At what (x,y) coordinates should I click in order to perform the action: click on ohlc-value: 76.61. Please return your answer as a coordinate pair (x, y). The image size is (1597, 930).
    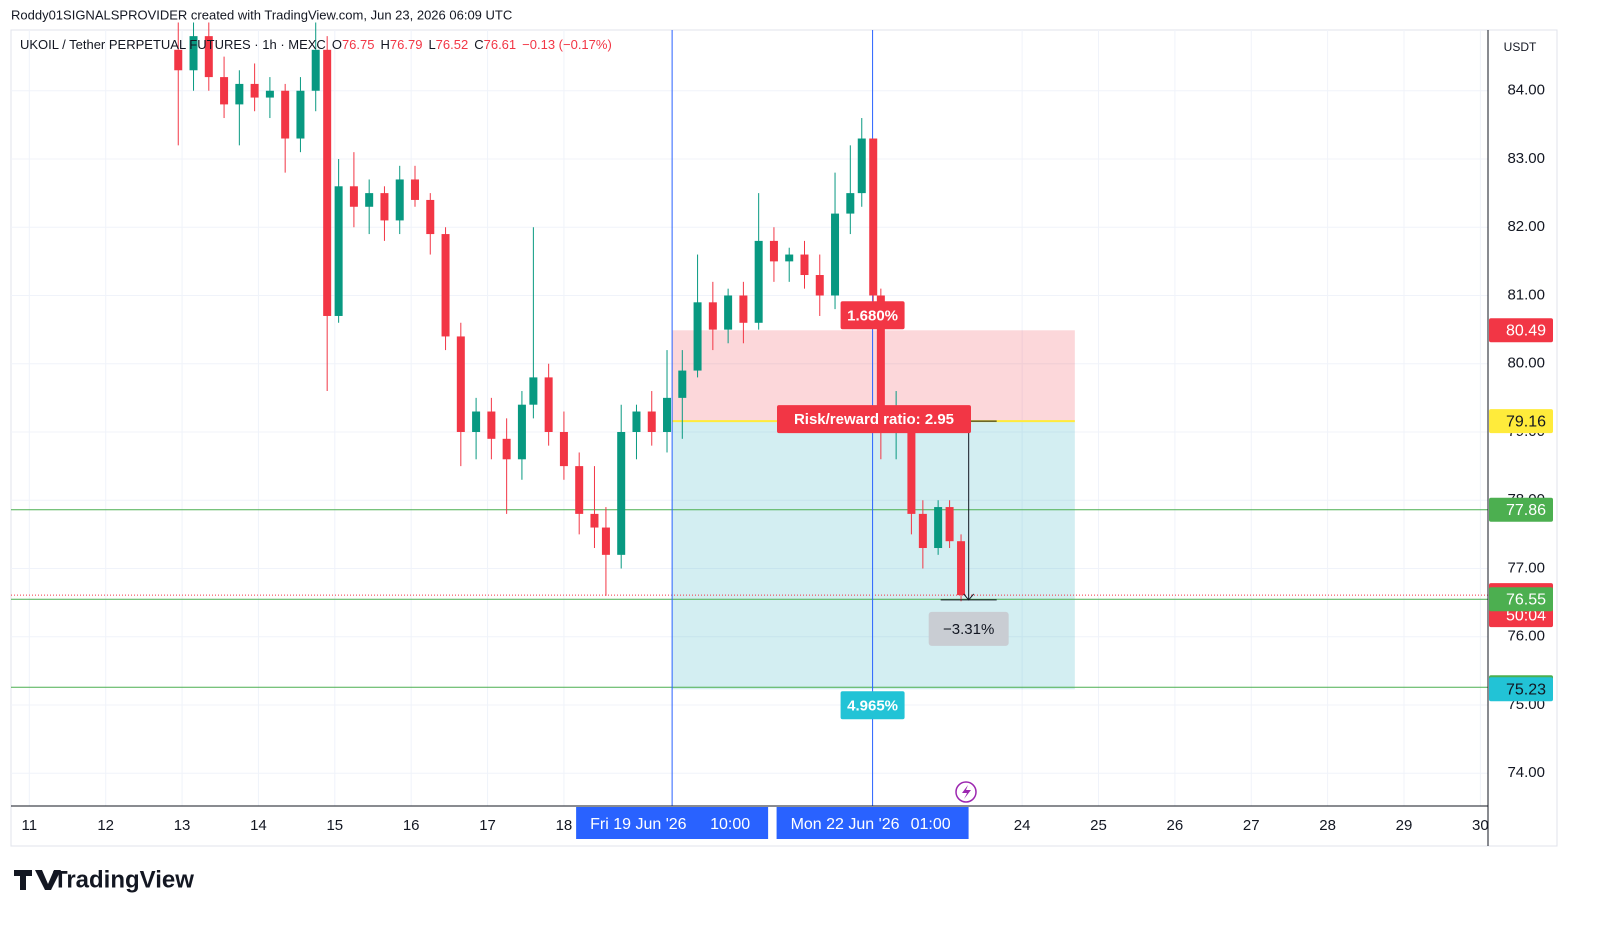
    Looking at the image, I should click on (500, 44).